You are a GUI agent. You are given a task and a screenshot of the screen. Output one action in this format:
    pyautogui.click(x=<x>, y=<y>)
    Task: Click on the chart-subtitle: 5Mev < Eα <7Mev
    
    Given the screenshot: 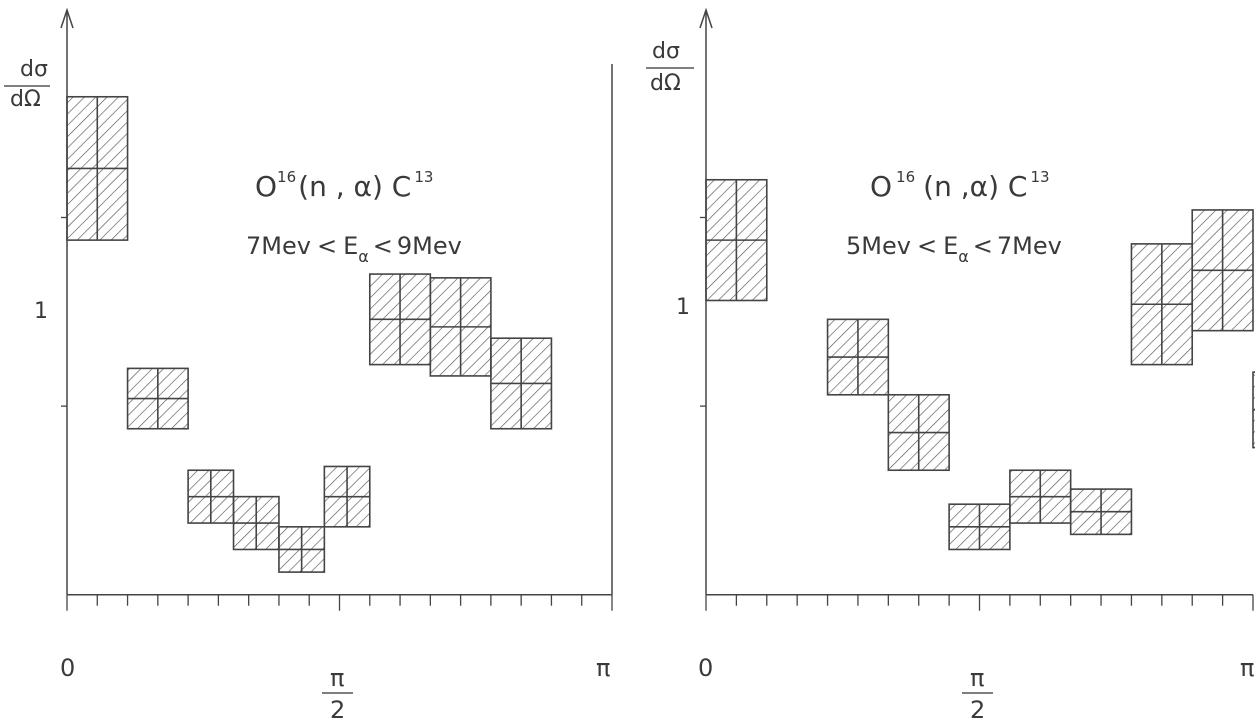 What is the action you would take?
    pyautogui.click(x=954, y=249)
    